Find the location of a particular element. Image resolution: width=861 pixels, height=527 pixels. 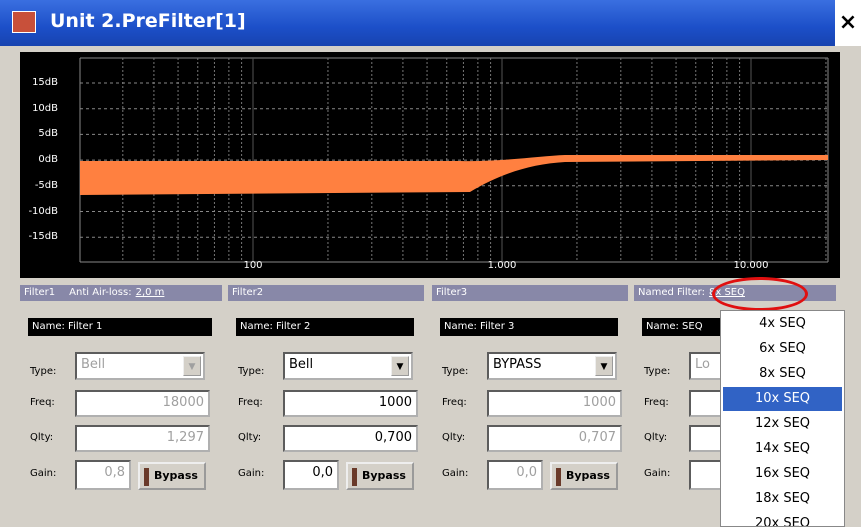

header-extra: Anti Air-loss: is located at coordinates (100, 292).